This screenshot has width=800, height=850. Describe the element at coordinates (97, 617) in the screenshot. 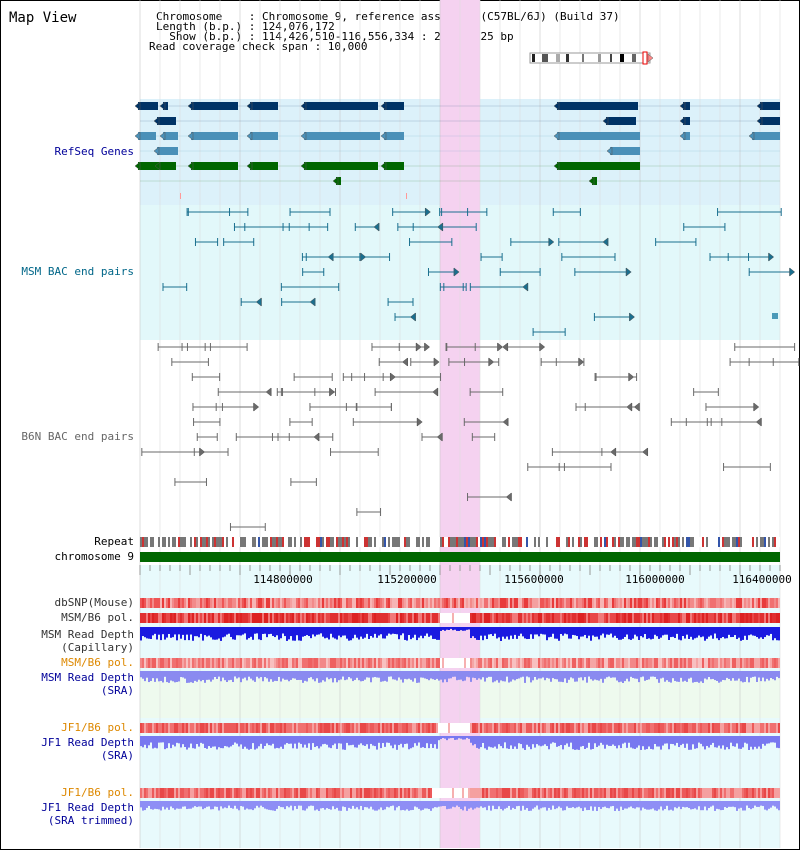

I see `track-label-msm-pol-1: MSM/B6 pol.` at that location.